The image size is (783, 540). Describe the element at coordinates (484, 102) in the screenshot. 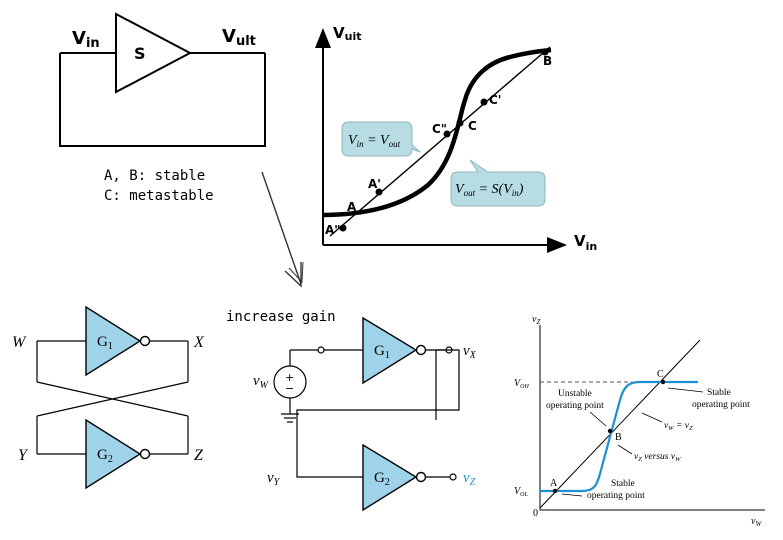

I see `point-c1` at that location.